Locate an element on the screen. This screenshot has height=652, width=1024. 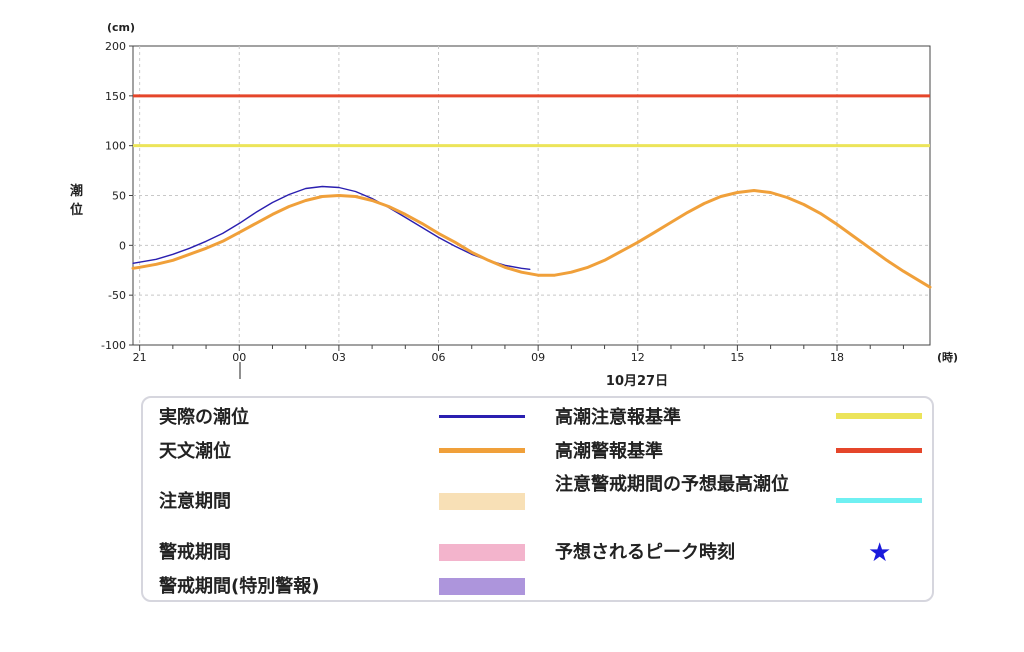
x-tick-label: 00 is located at coordinates (239, 357).